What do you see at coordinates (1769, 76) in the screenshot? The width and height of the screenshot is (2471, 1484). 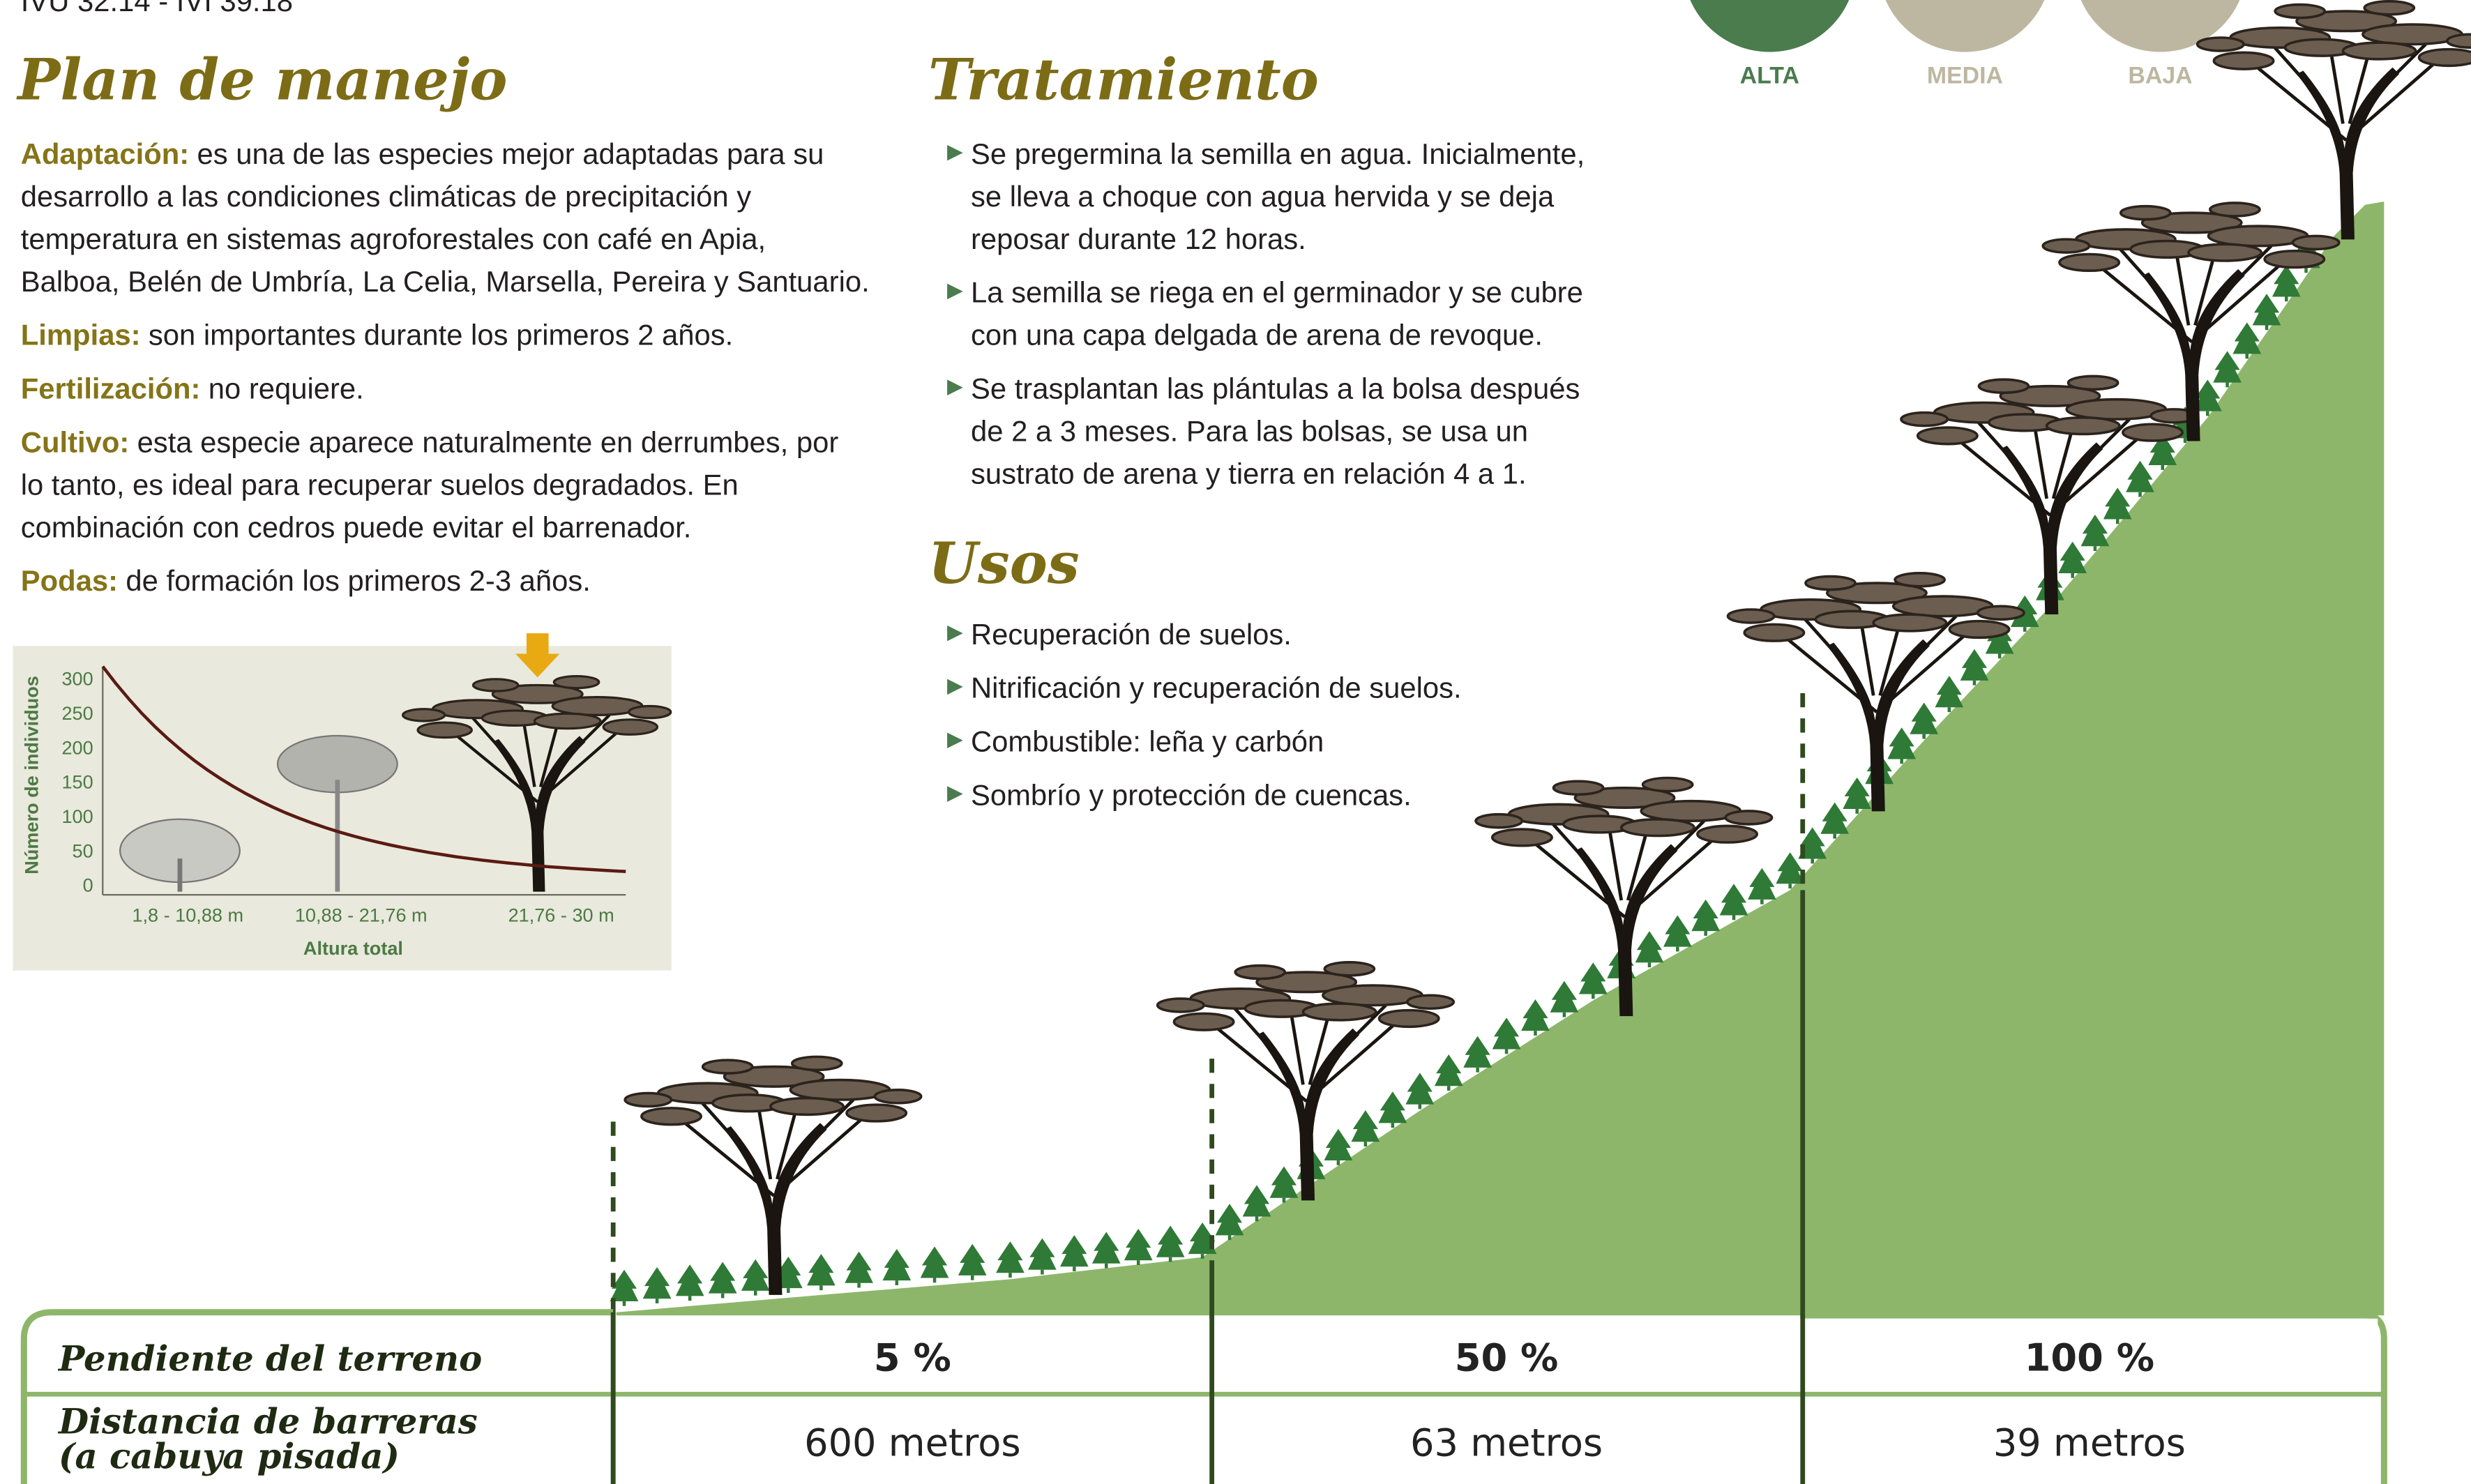 I see `legend-label: ALTA` at bounding box center [1769, 76].